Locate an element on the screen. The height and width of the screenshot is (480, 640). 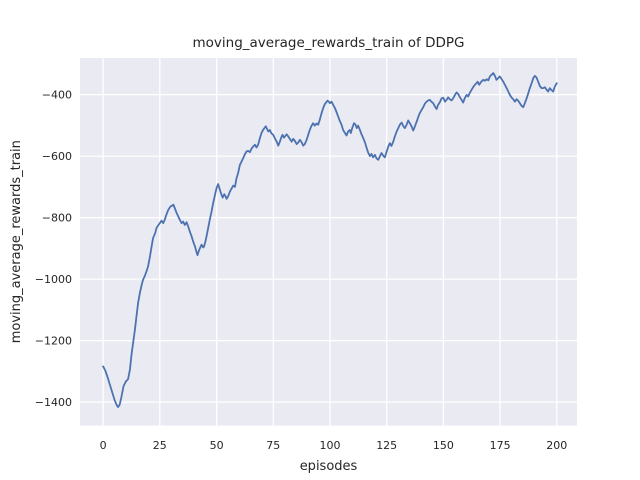
x-tick-labels: 0 25 50 75 100 125 150 175 200 is located at coordinates (334, 445).